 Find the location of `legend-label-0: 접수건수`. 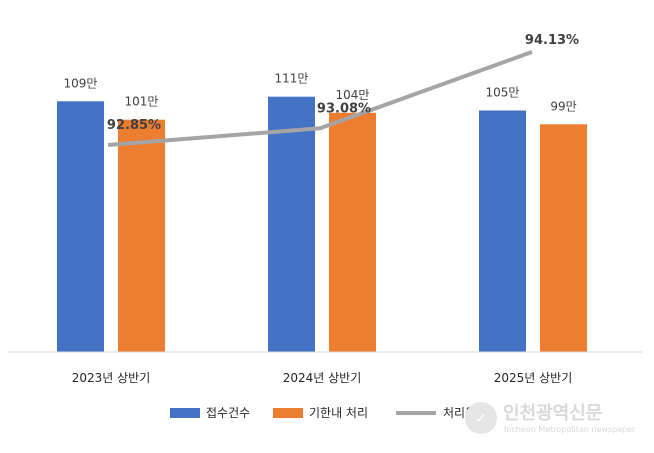

legend-label-0: 접수건수 is located at coordinates (228, 413).